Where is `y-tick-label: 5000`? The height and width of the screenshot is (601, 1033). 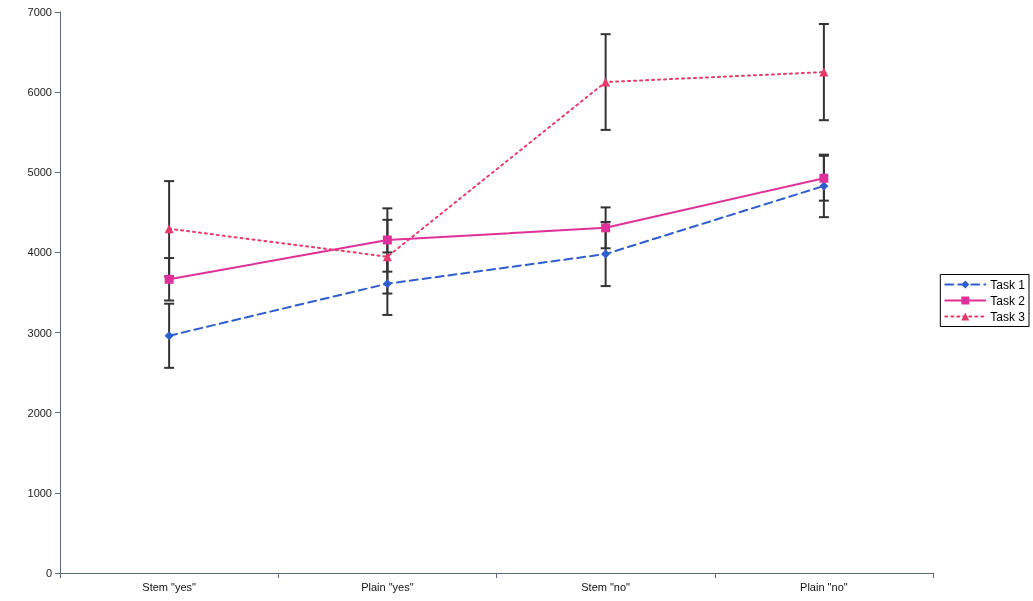
y-tick-label: 5000 is located at coordinates (39, 172).